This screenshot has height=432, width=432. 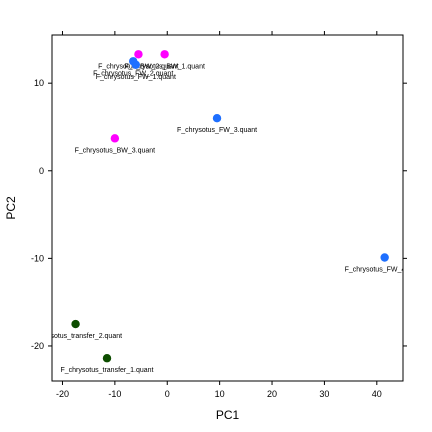 I want to click on x-tick-label: 10, so click(x=220, y=394).